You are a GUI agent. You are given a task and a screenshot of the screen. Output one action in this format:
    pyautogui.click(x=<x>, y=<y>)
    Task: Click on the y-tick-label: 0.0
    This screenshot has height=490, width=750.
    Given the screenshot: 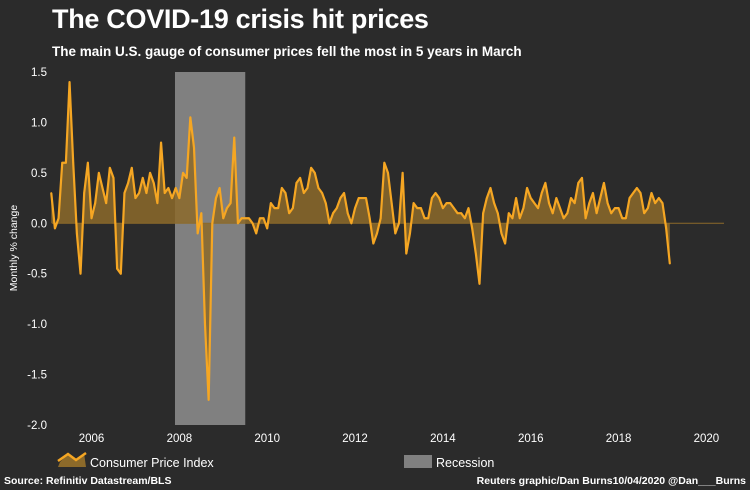 What is the action you would take?
    pyautogui.click(x=39, y=224)
    